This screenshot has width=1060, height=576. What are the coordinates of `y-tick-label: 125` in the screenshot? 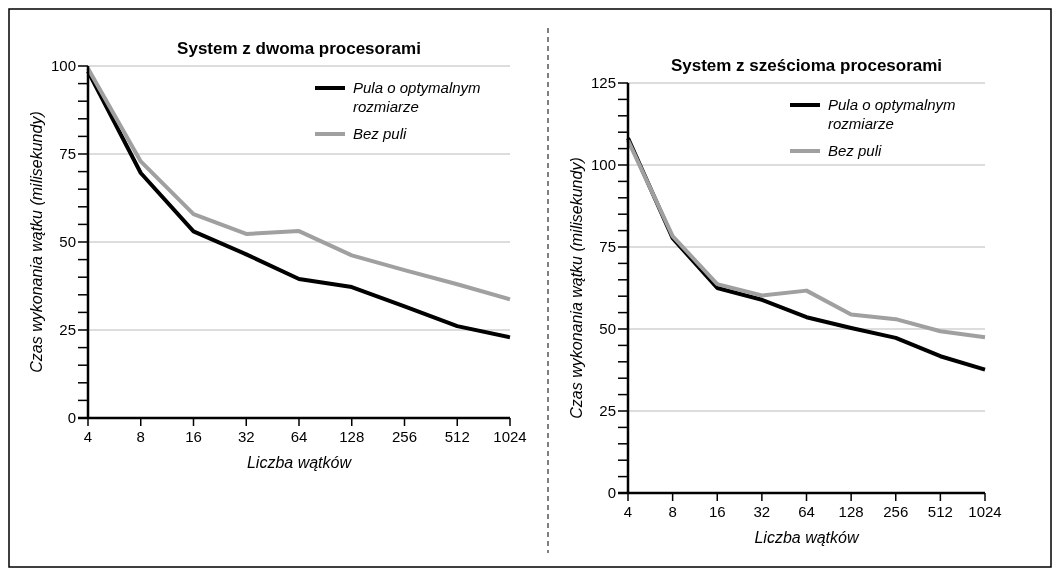 It's located at (603, 82).